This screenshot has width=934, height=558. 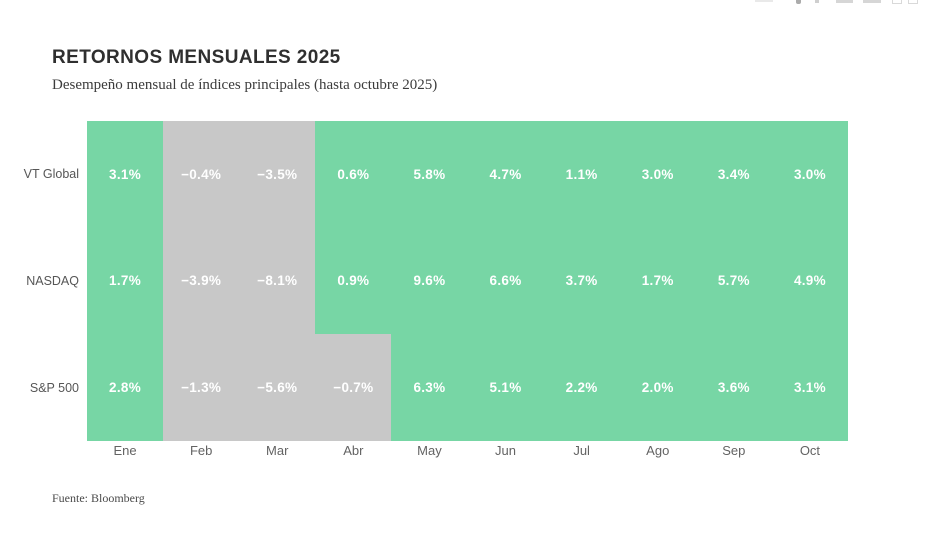 I want to click on cell-value: 5.1%, so click(x=505, y=388).